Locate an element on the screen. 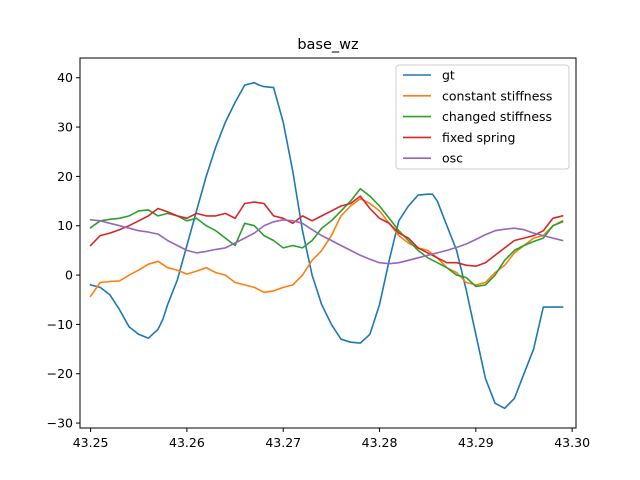 This screenshot has height=480, width=640. y-tick-label: 20 is located at coordinates (65, 176).